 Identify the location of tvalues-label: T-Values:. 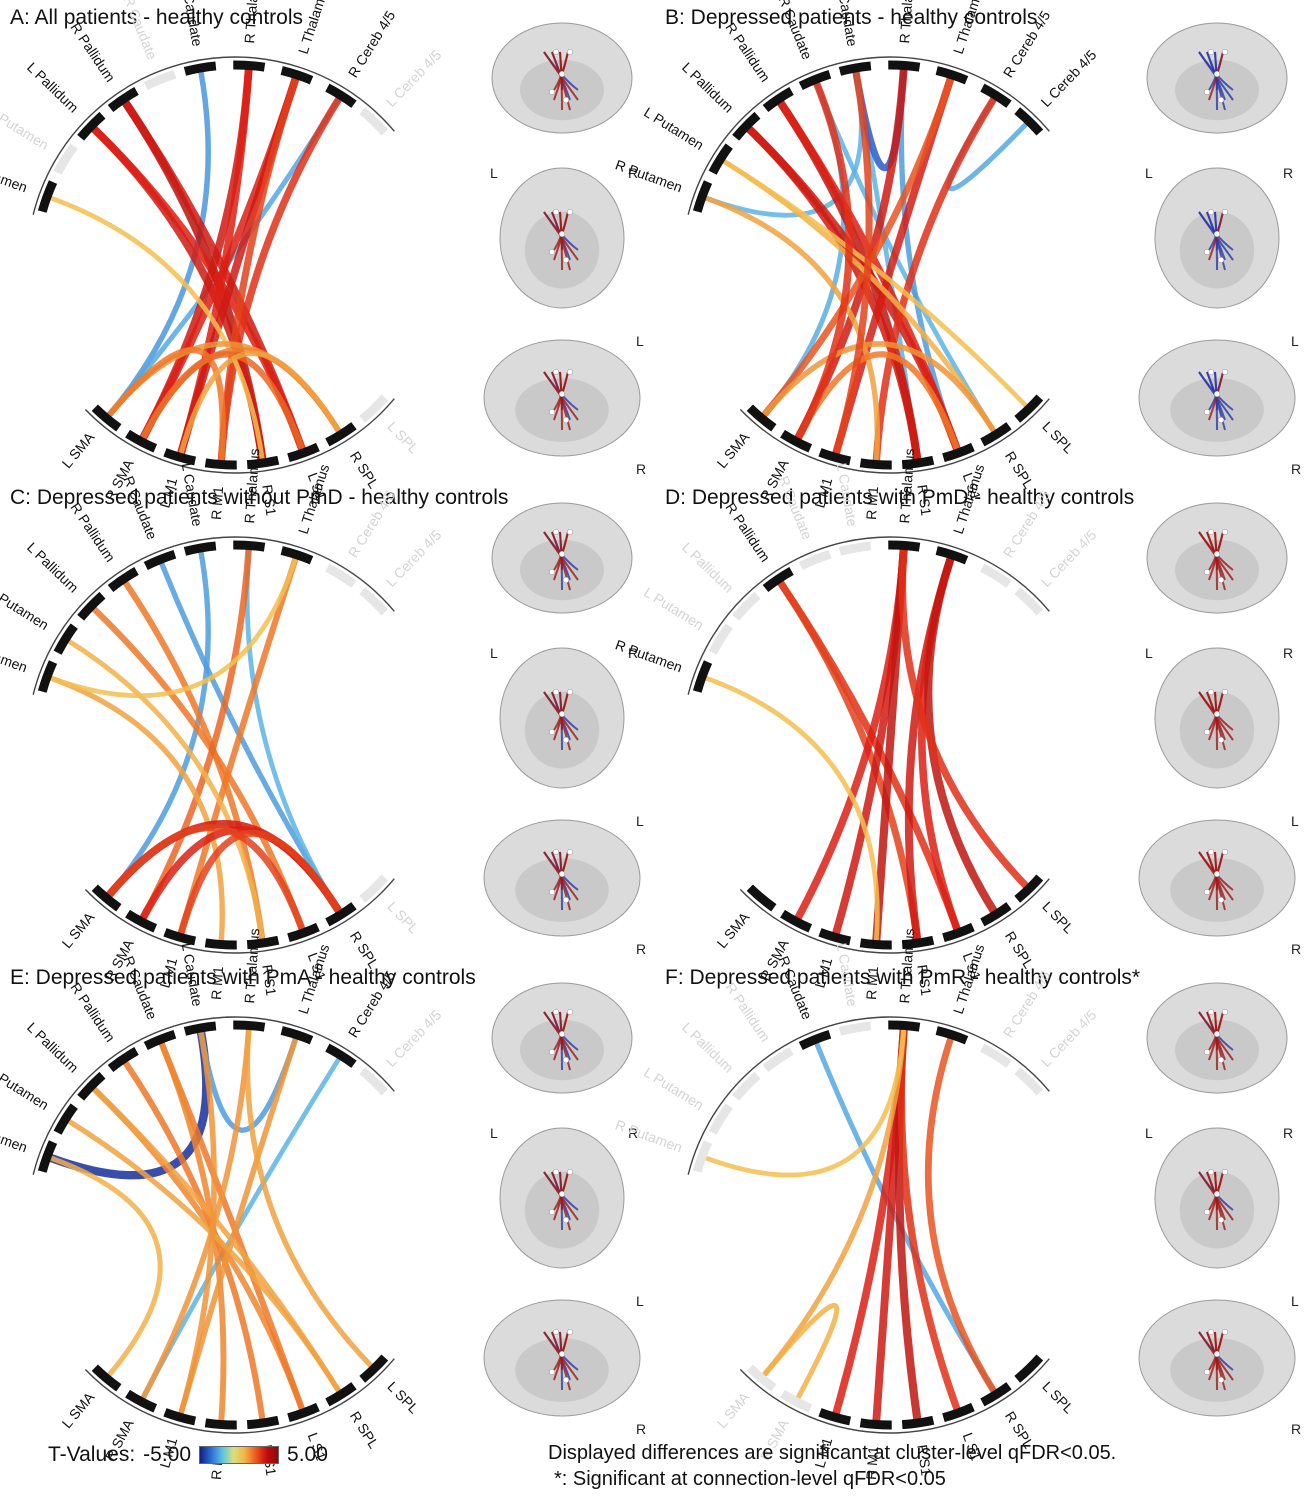
(92, 1454).